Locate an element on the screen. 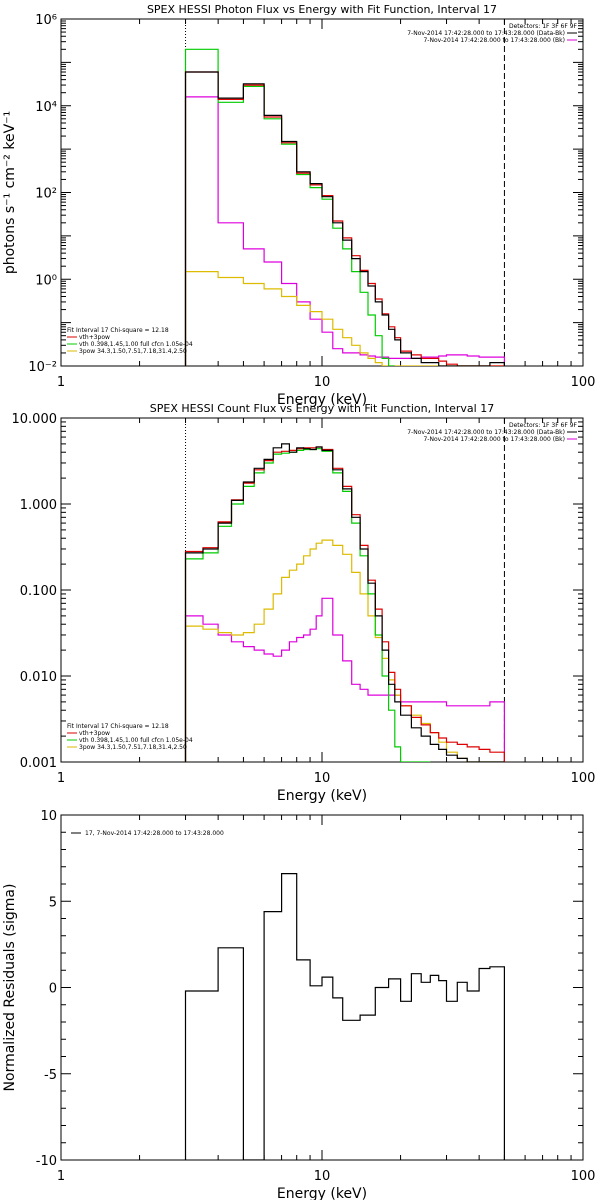 This screenshot has width=600, height=1200. y-tick-label: 0.100 is located at coordinates (38, 591).